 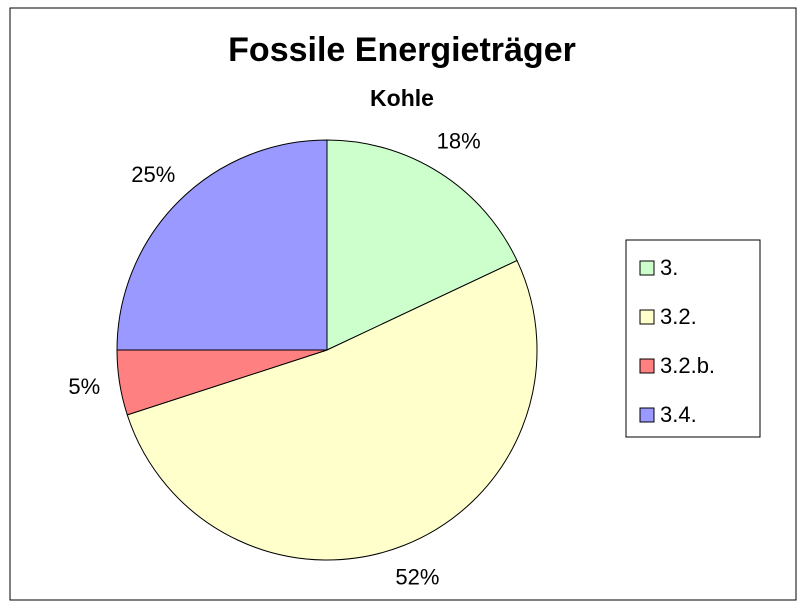 What do you see at coordinates (417, 576) in the screenshot?
I see `data-label: 52%` at bounding box center [417, 576].